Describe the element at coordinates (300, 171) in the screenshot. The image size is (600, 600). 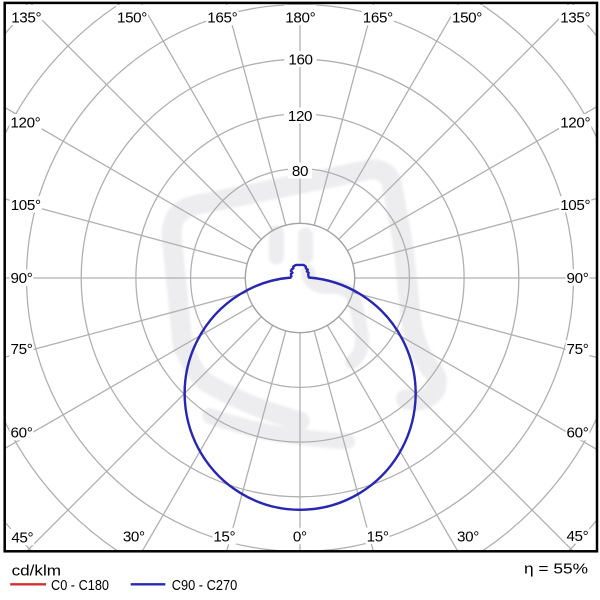
I see `svg-text: 80` at that location.